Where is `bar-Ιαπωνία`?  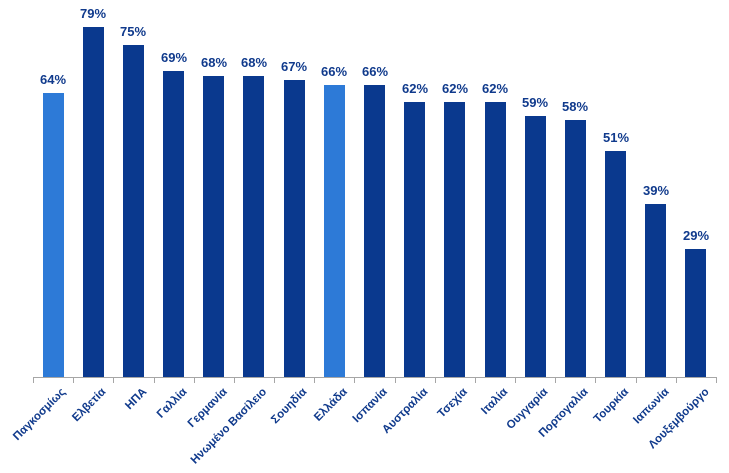 bar-Ιαπωνία is located at coordinates (655, 290).